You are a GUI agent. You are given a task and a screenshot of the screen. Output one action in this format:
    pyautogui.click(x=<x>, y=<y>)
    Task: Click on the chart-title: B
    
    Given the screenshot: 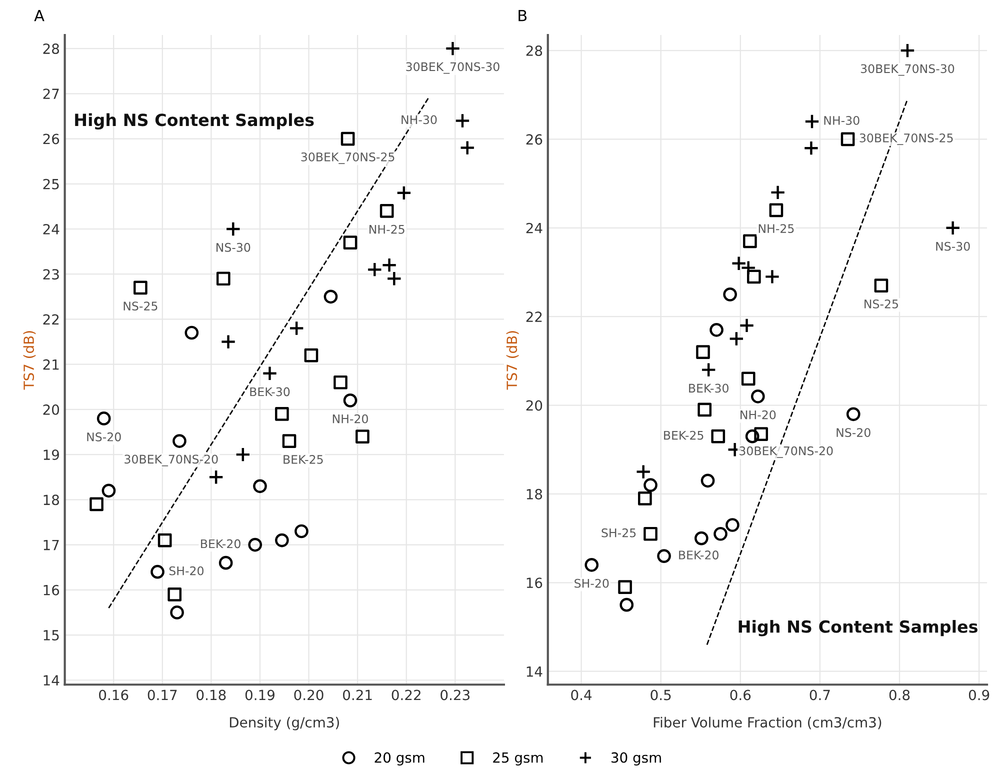 What is the action you would take?
    pyautogui.click(x=522, y=16)
    